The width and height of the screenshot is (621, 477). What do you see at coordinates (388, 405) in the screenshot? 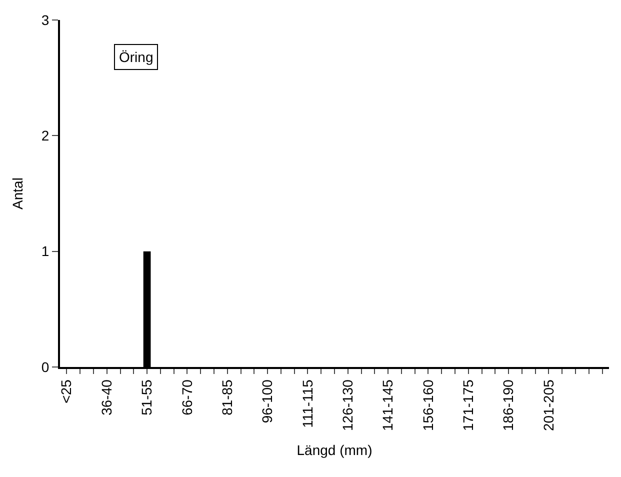
I see `x-tick-label: 141-145` at bounding box center [388, 405].